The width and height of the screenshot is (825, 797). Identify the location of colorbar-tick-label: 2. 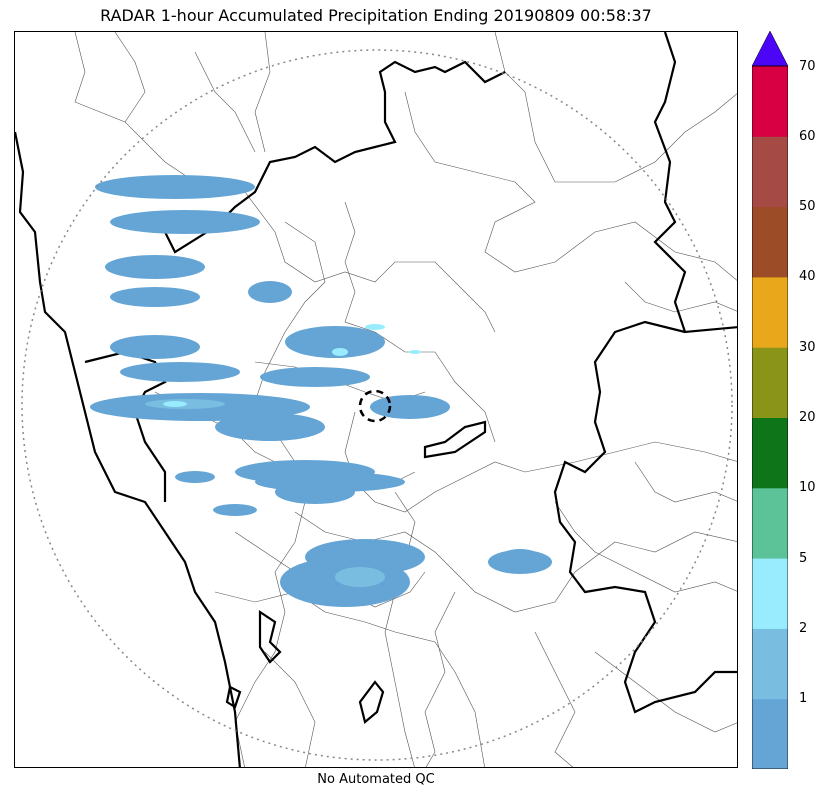
(803, 628).